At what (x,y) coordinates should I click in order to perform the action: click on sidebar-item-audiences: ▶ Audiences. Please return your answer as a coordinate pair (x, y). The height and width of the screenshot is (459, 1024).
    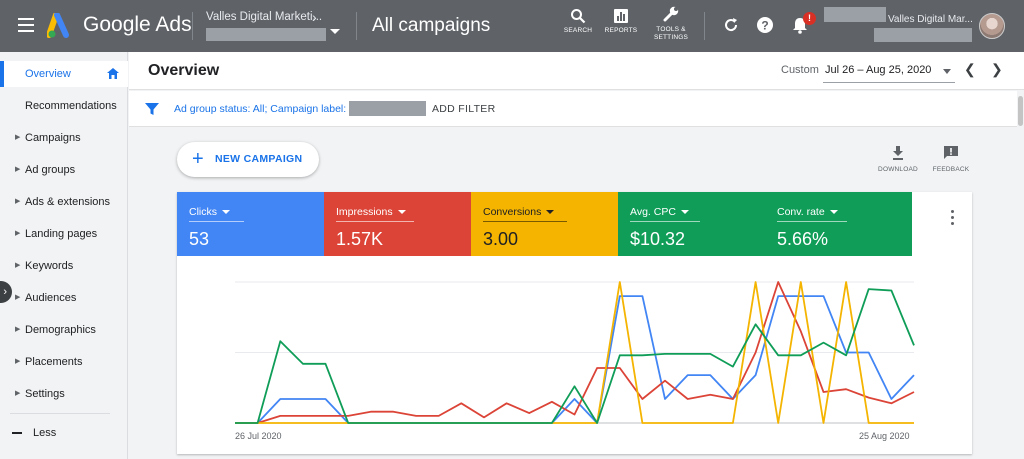
    Looking at the image, I should click on (64, 298).